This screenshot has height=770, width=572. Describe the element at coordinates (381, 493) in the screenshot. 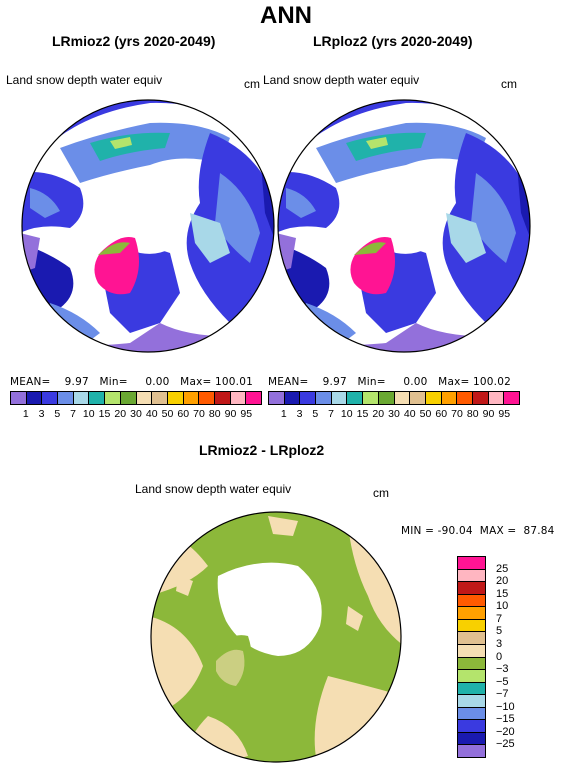

I see `panel3-units: cm` at that location.